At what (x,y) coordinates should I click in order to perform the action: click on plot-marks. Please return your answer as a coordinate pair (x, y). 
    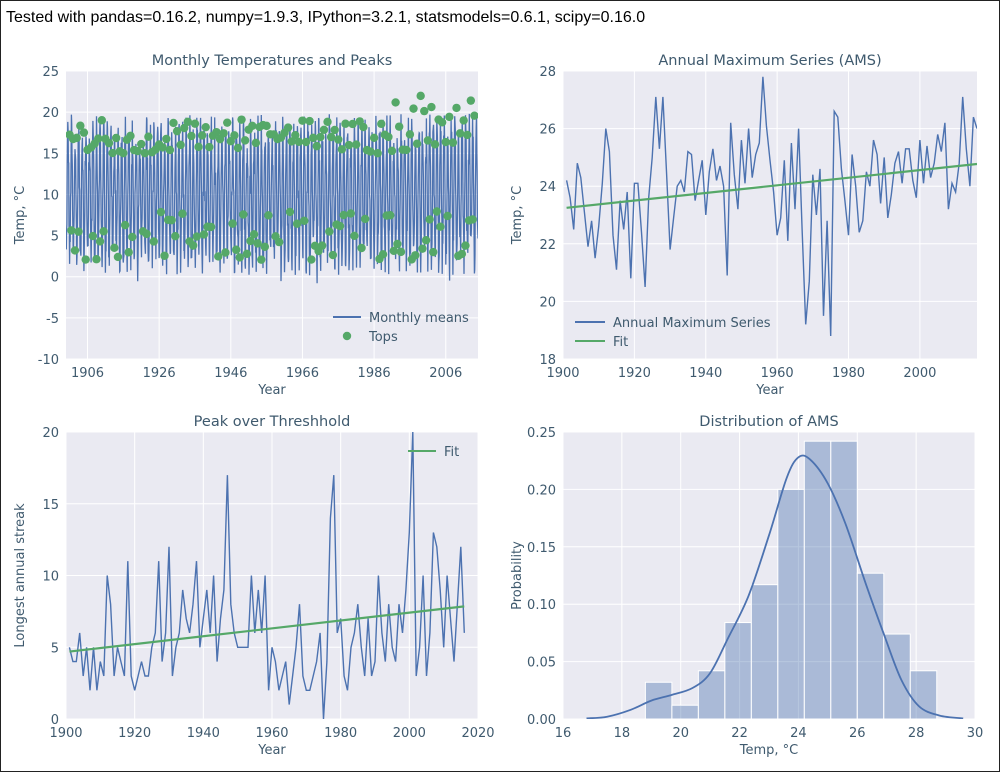
    Looking at the image, I should click on (272, 187).